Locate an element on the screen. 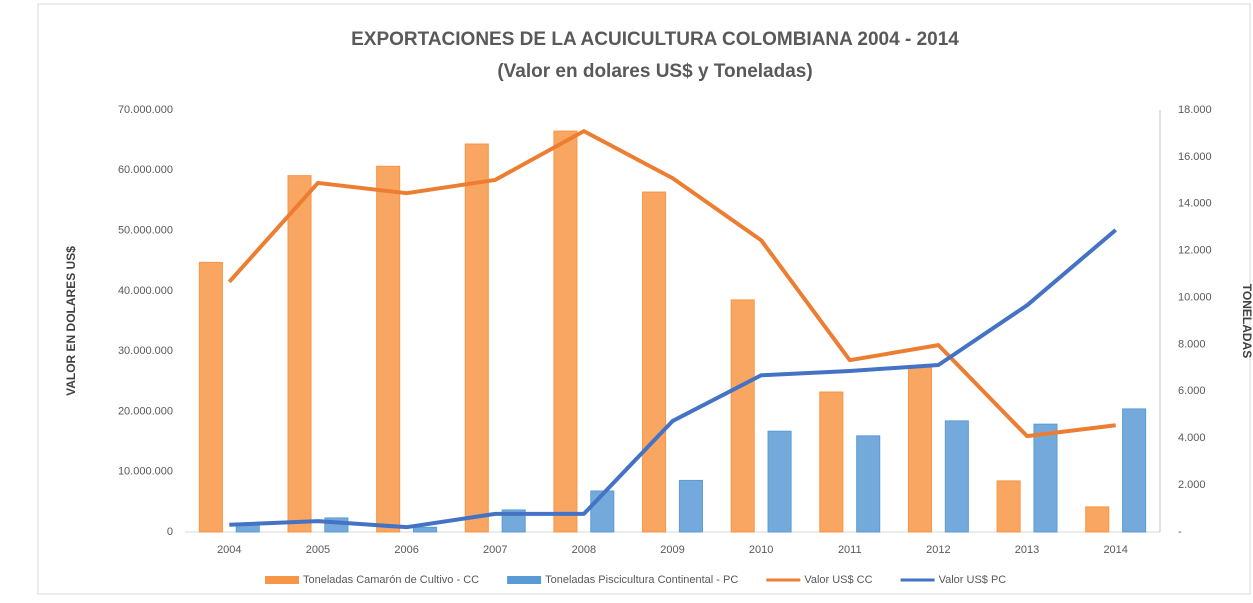 This screenshot has height=603, width=1253. x-tick-label: 2006 is located at coordinates (406, 550).